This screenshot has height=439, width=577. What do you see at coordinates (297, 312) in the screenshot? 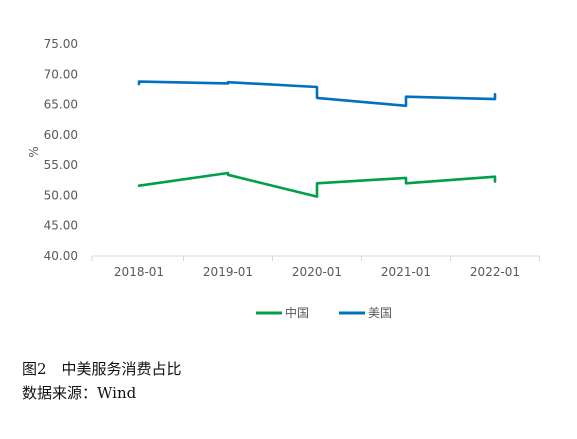
I see `legend-label: 中国` at bounding box center [297, 312].